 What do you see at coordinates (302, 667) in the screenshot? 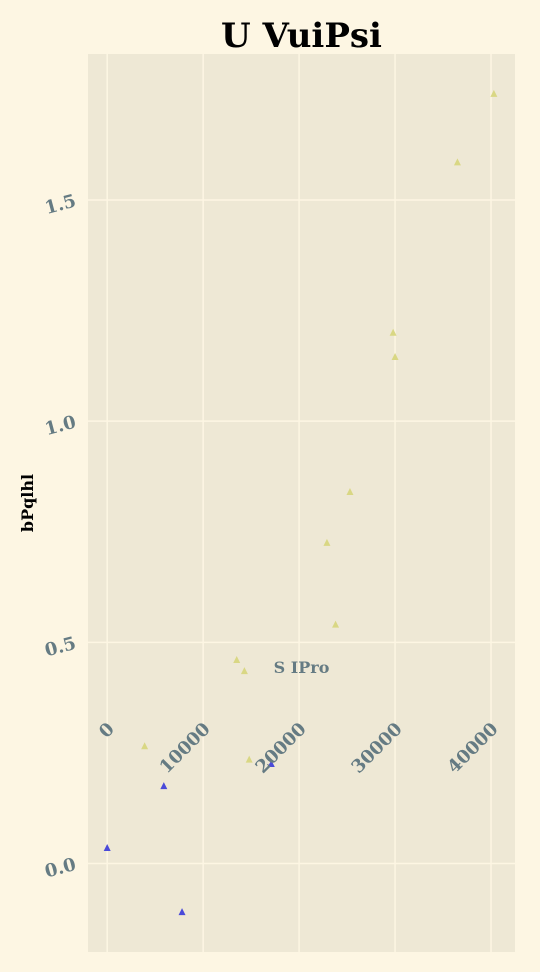
I see `x-axis-label: S IPro` at bounding box center [302, 667].